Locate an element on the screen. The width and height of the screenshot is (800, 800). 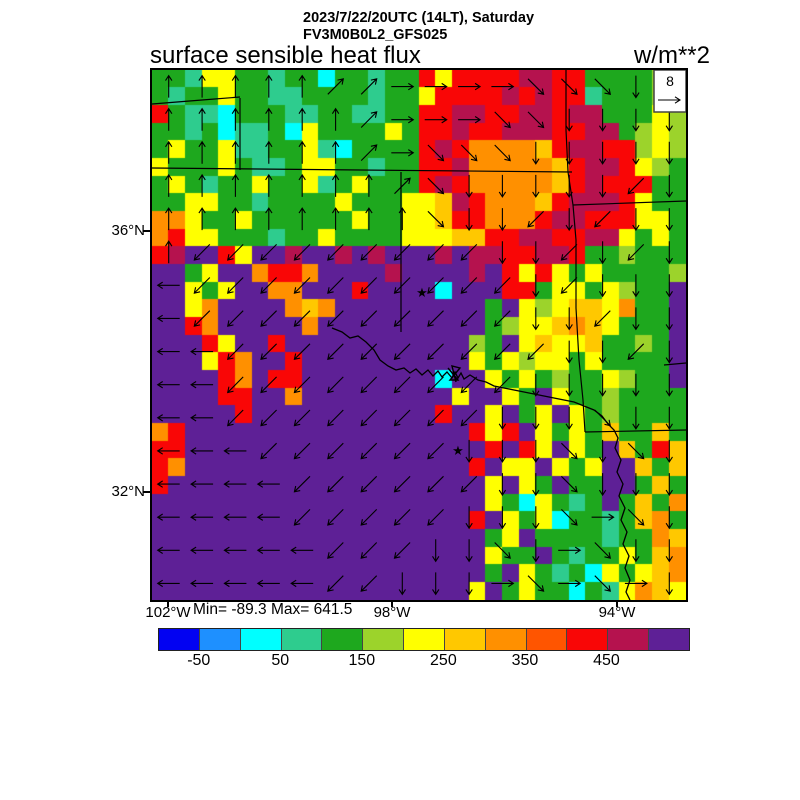
variable-title: surface sensible heat flux is located at coordinates (285, 55).